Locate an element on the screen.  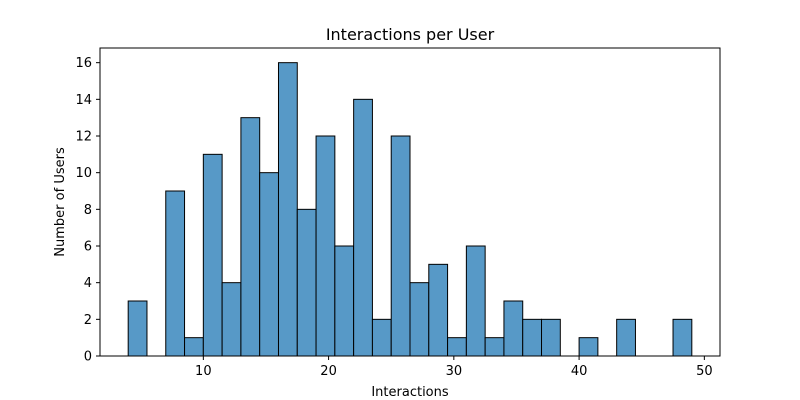
y-tick-label: 4 is located at coordinates (88, 283).